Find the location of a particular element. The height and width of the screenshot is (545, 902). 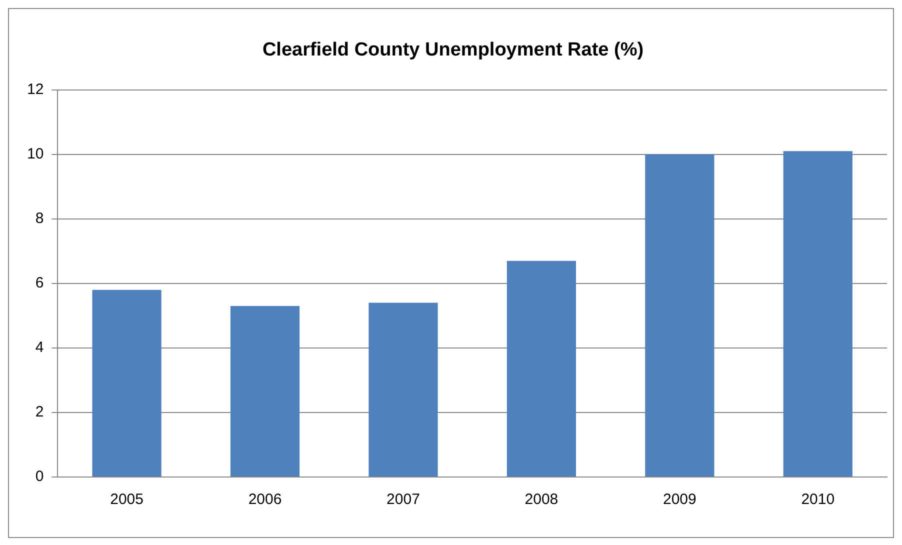

y-tick-label: 0 is located at coordinates (39, 477).